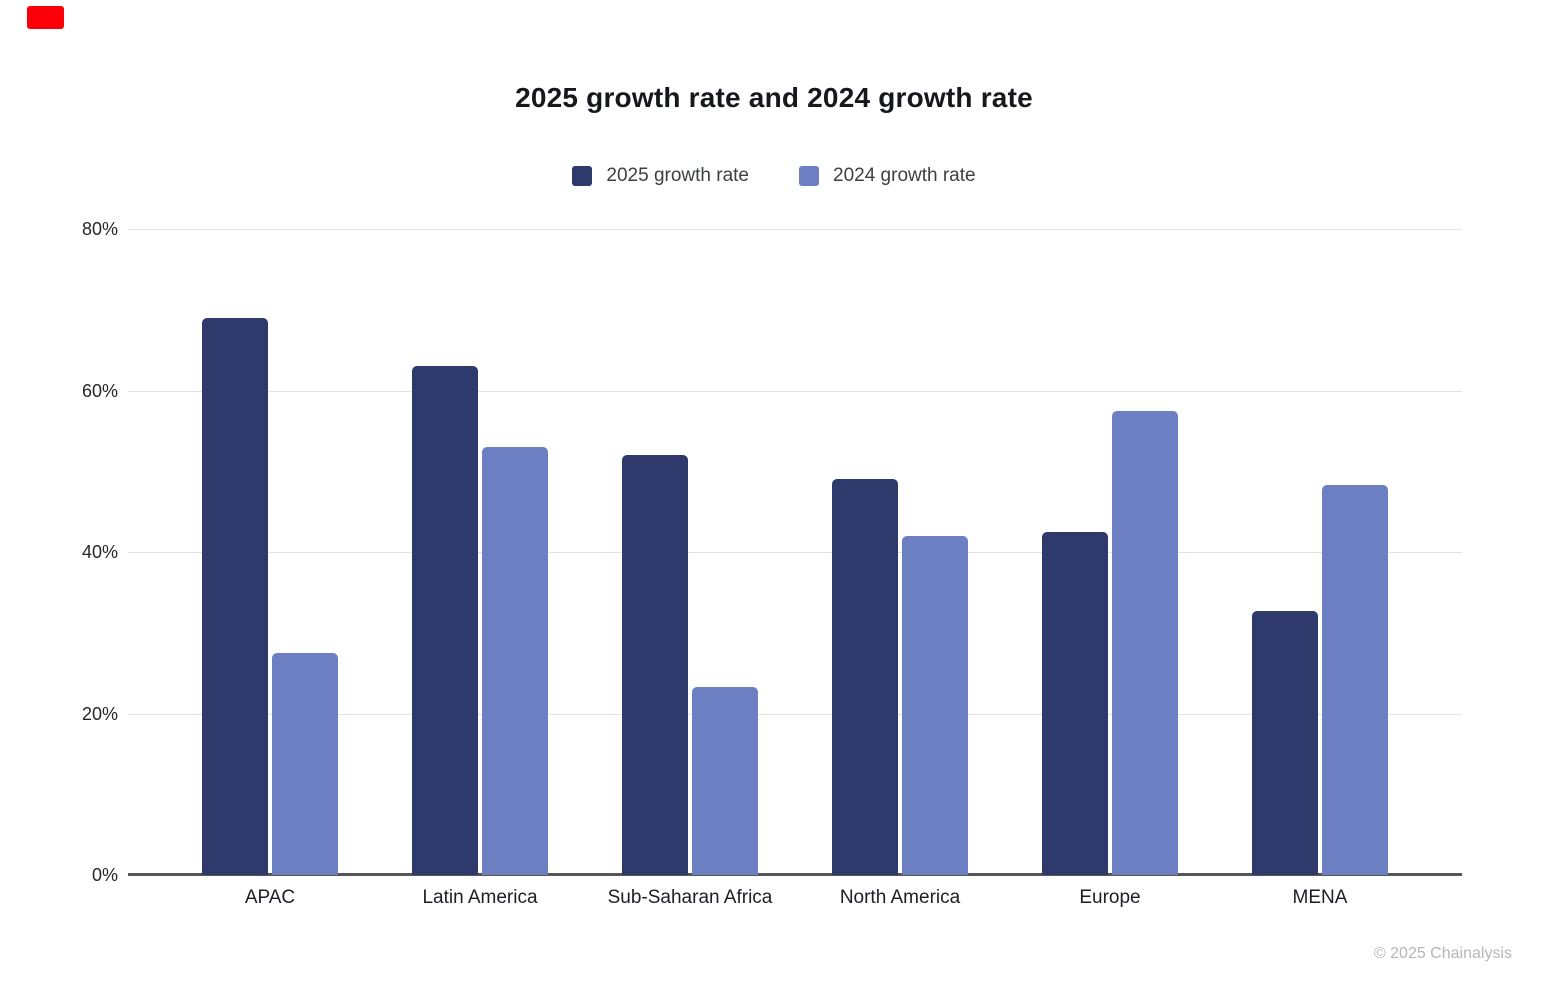 This screenshot has width=1548, height=1000. Describe the element at coordinates (99, 229) in the screenshot. I see `y-axis-tick-label: 80%` at that location.